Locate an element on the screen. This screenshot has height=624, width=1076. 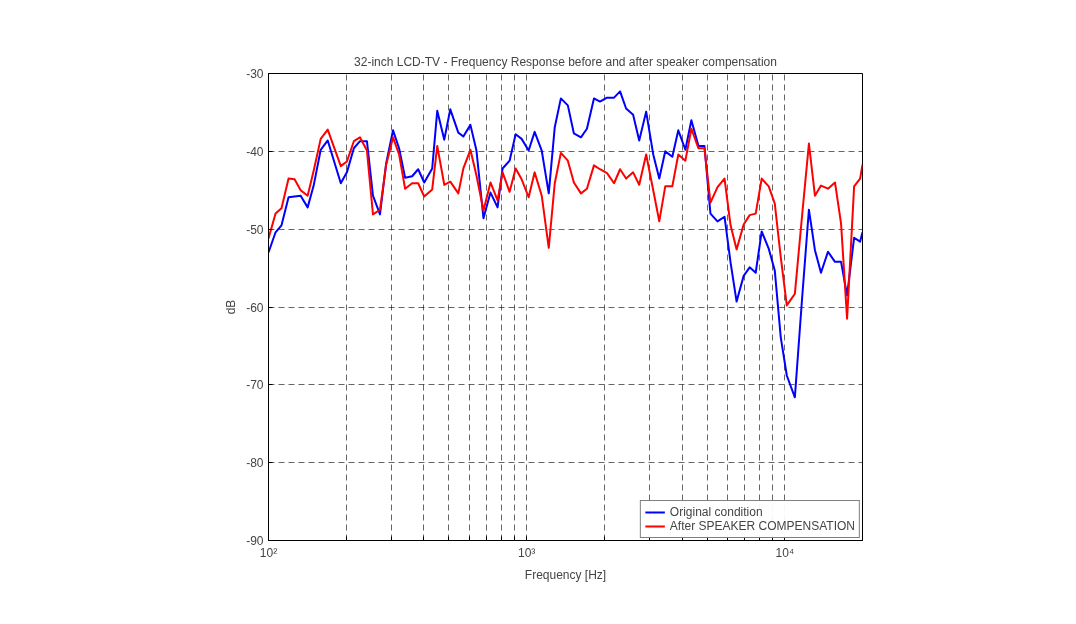
x-axis-title: Frequency [Hz] is located at coordinates (565, 574).